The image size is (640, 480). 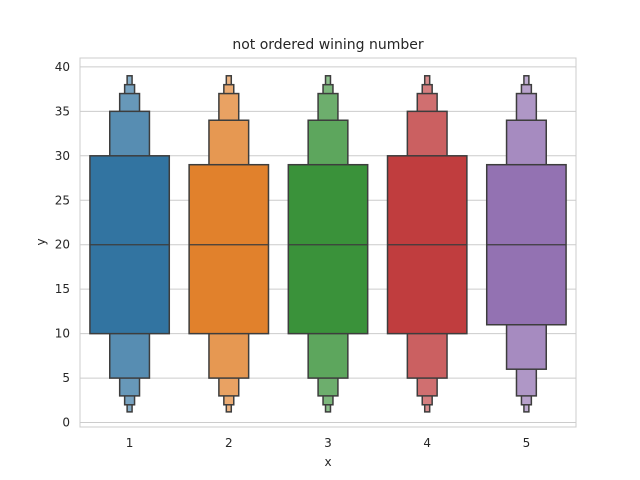 What do you see at coordinates (527, 443) in the screenshot?
I see `x-tick-label: 5` at bounding box center [527, 443].